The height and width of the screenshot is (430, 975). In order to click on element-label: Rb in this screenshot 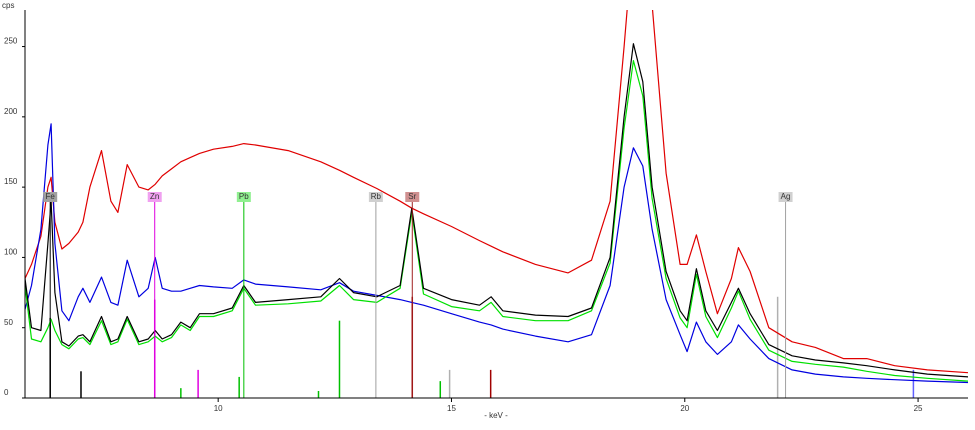, I will do `click(376, 196)`.